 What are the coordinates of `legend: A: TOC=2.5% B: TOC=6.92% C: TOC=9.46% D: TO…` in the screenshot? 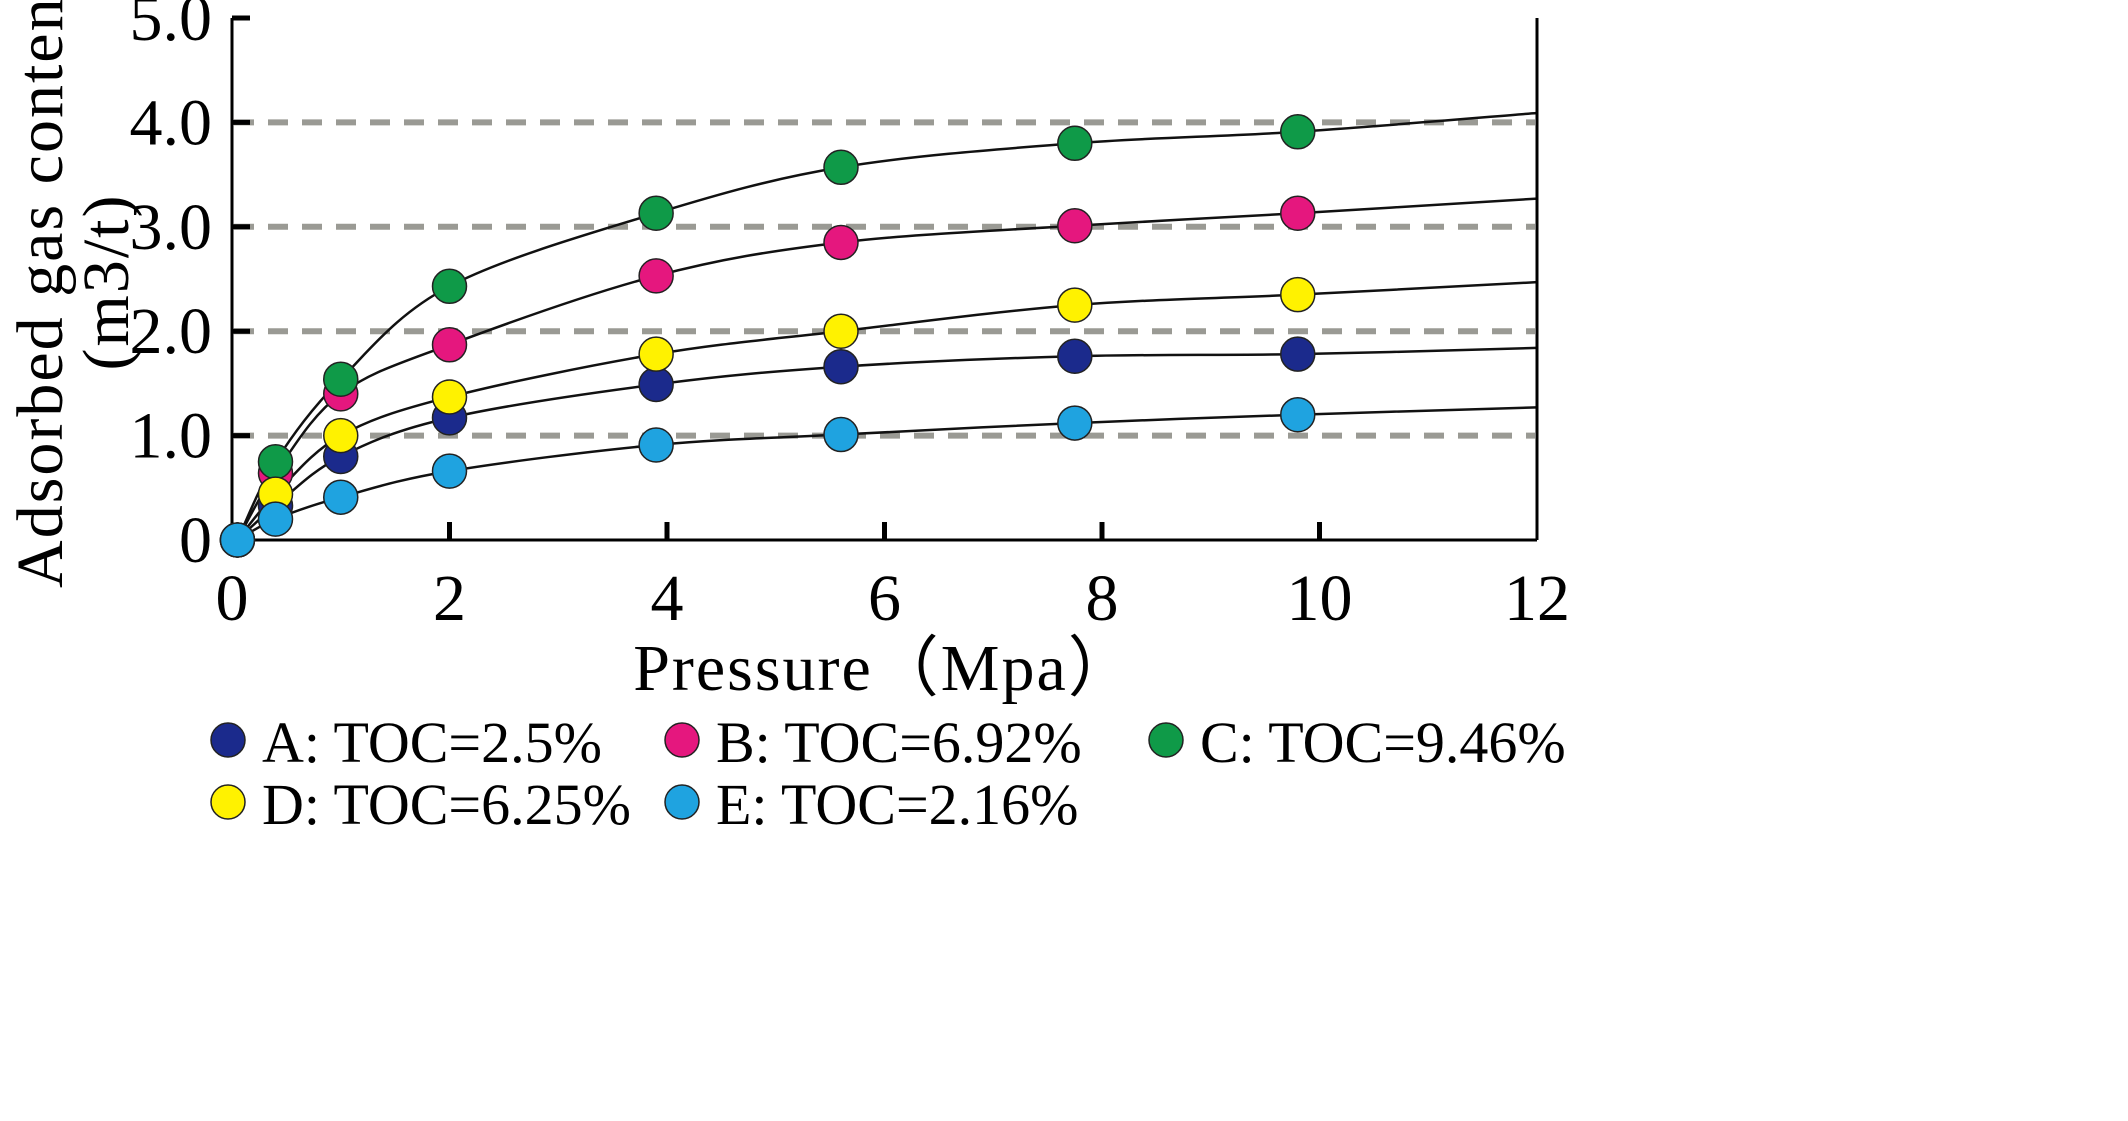 It's located at (888, 773).